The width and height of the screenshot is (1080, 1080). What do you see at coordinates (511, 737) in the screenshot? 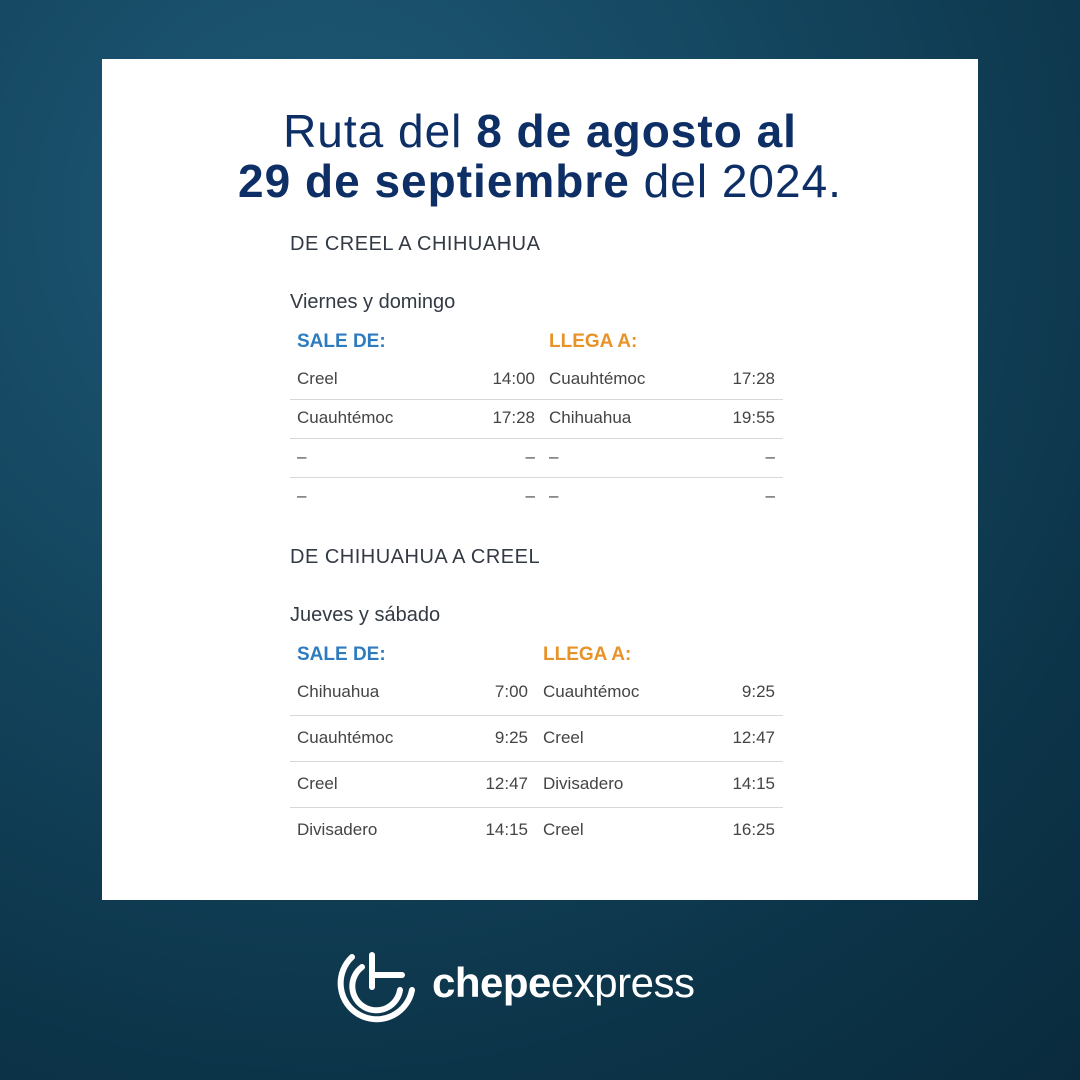
I see `from-time: 9:25` at bounding box center [511, 737].